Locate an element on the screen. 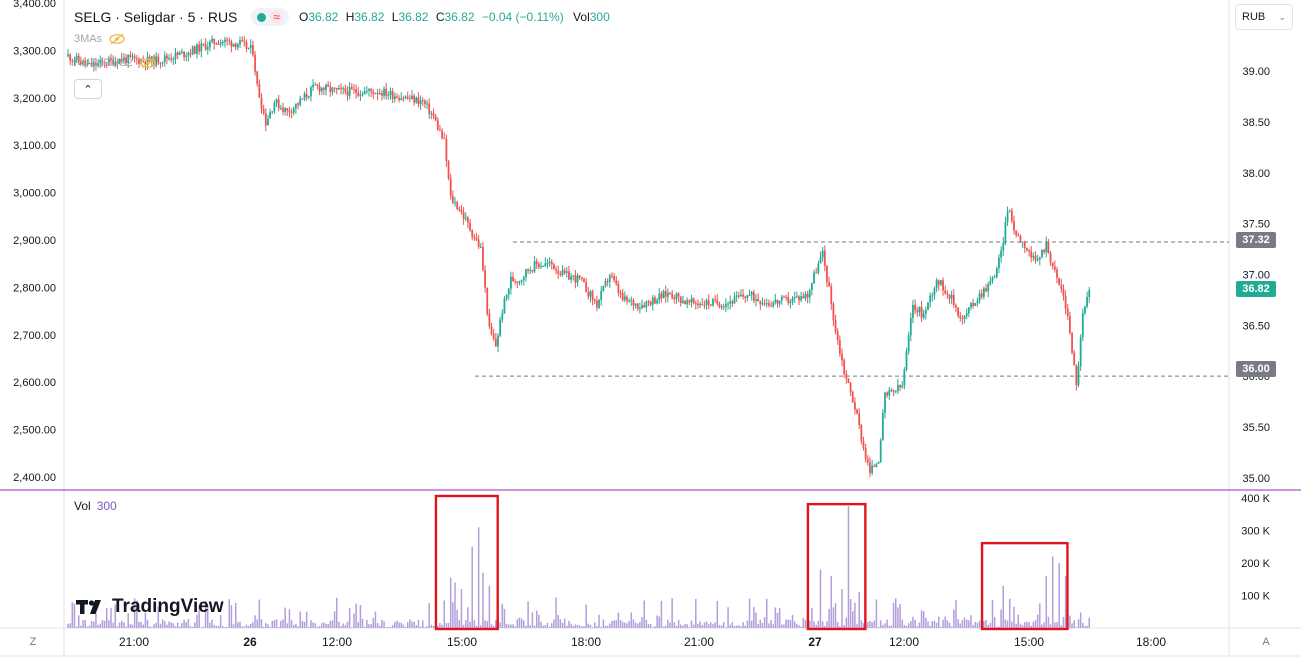 The height and width of the screenshot is (662, 1301). indicator-3mas: 3MAs is located at coordinates (100, 39).